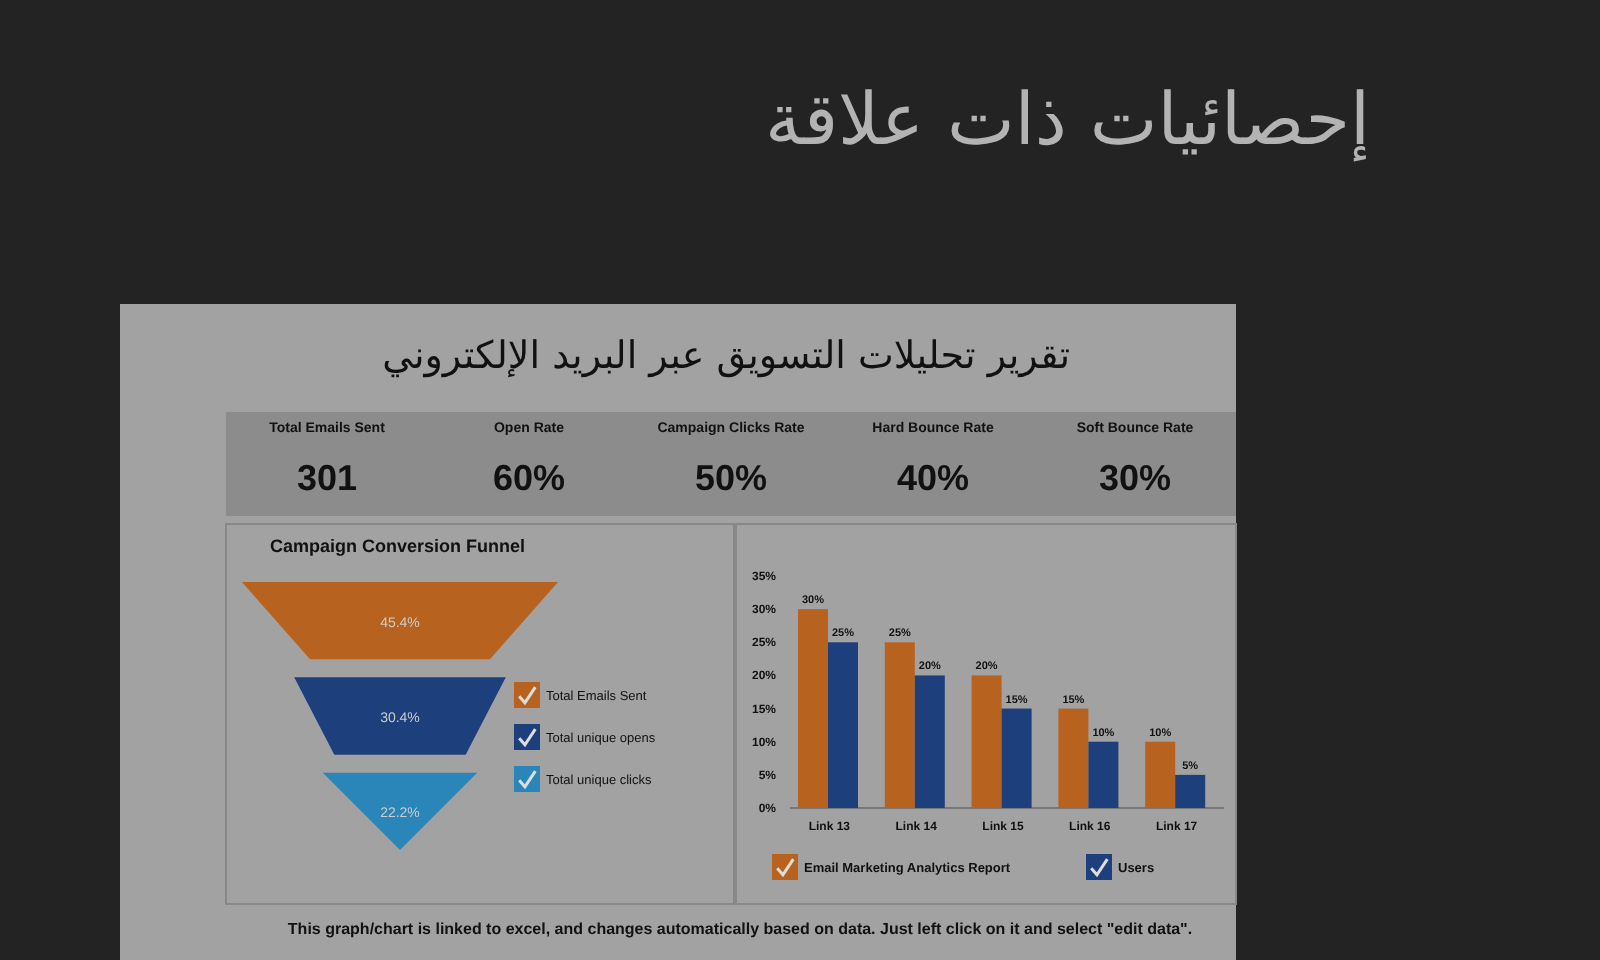 The height and width of the screenshot is (960, 1600). Describe the element at coordinates (726, 356) in the screenshot. I see `text: تقرير تحليلات التسويق عبر البريد الإلكتروني` at that location.